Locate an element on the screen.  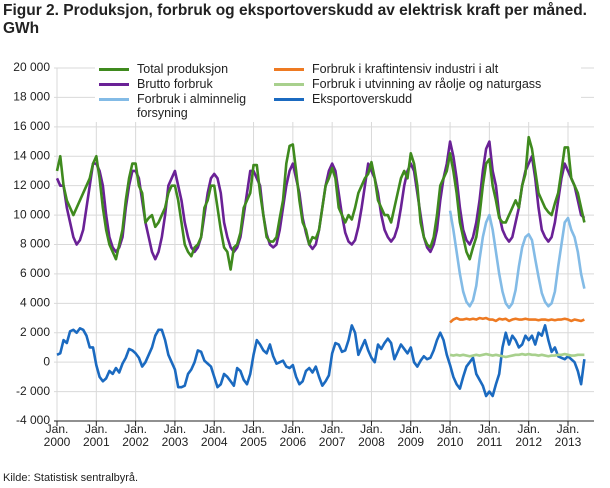
x-tick-label: Jan. 2006 is located at coordinates (293, 435).